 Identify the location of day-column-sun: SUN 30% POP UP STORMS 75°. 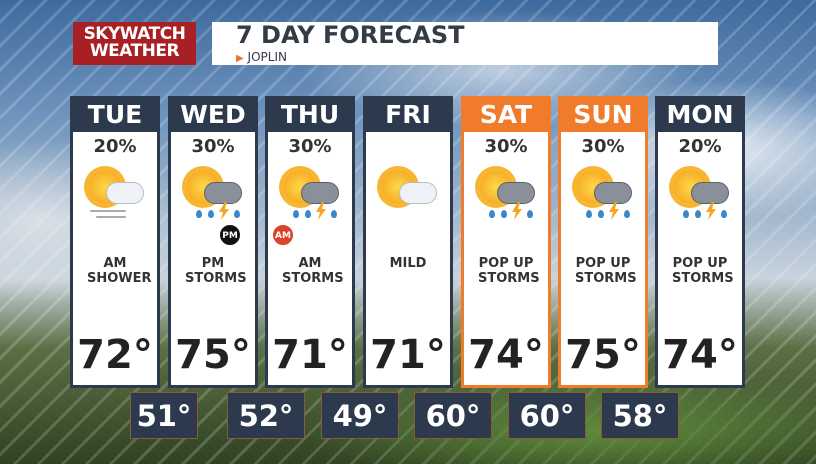
(603, 242).